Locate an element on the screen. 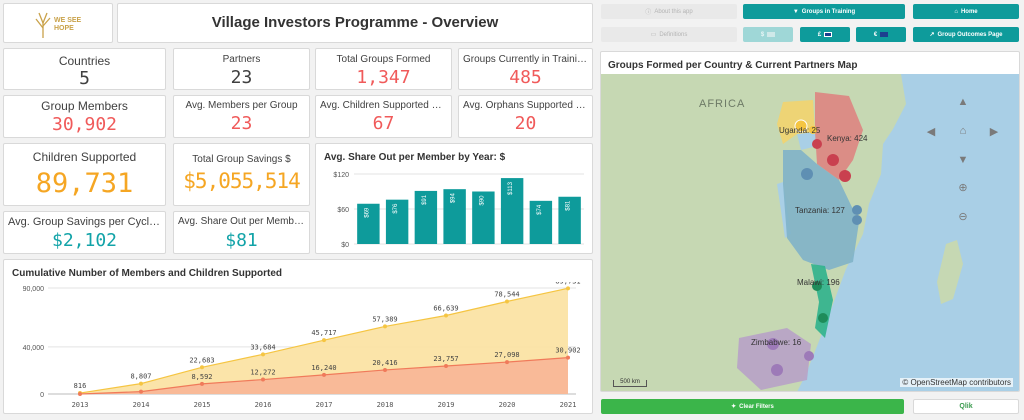 This screenshot has height=420, width=1024. bar-data-label: $81 is located at coordinates (569, 205).